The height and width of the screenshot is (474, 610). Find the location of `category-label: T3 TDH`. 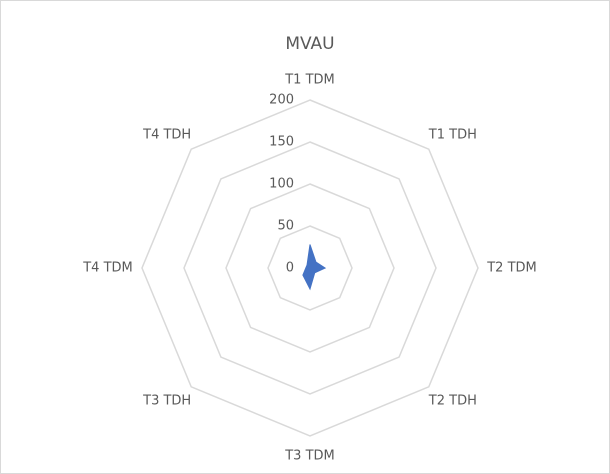

category-label: T3 TDH is located at coordinates (166, 400).